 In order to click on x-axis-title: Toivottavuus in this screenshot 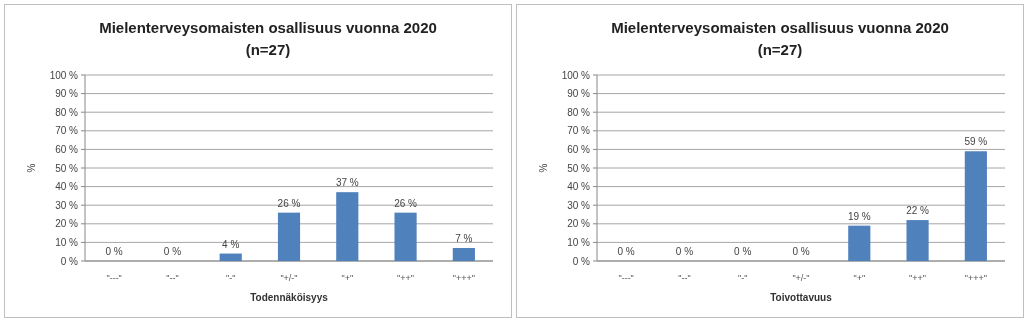, I will do `click(801, 297)`.